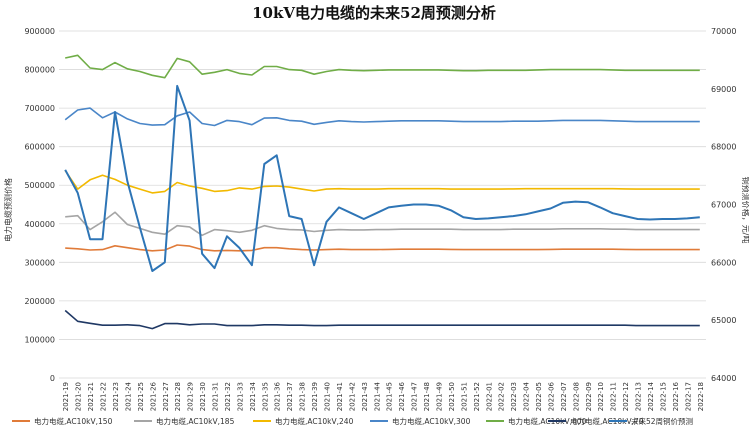 This screenshot has height=428, width=749. I want to click on x-tick-label: 2022-18, so click(701, 396).